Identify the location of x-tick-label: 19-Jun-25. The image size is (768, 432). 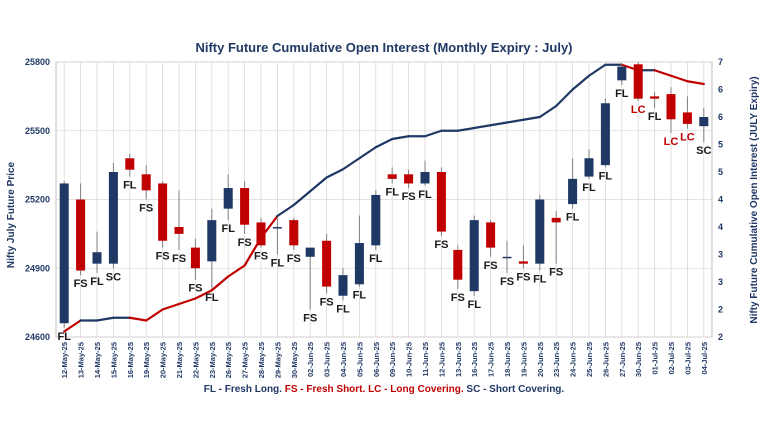
(523, 359).